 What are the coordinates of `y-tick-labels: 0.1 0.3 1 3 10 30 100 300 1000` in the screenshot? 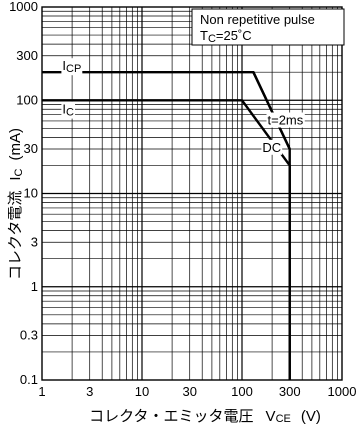 It's located at (23, 193).